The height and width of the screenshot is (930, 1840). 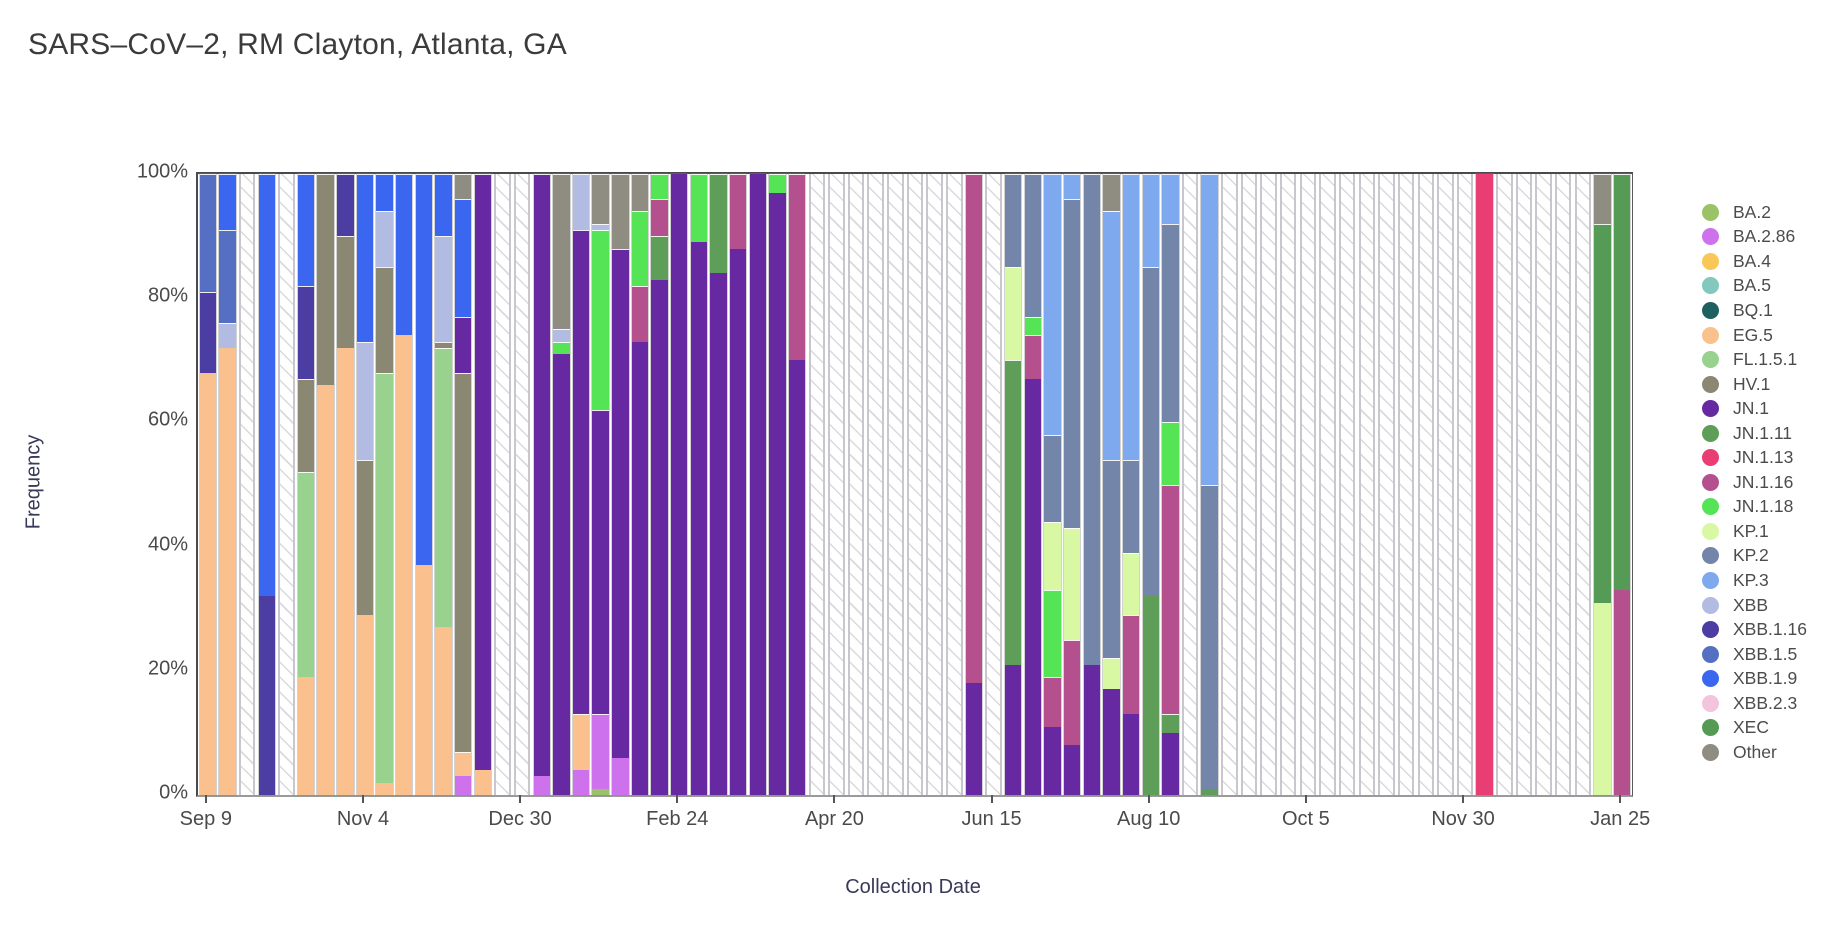 I want to click on bar-segment-BA.2, so click(x=600, y=791).